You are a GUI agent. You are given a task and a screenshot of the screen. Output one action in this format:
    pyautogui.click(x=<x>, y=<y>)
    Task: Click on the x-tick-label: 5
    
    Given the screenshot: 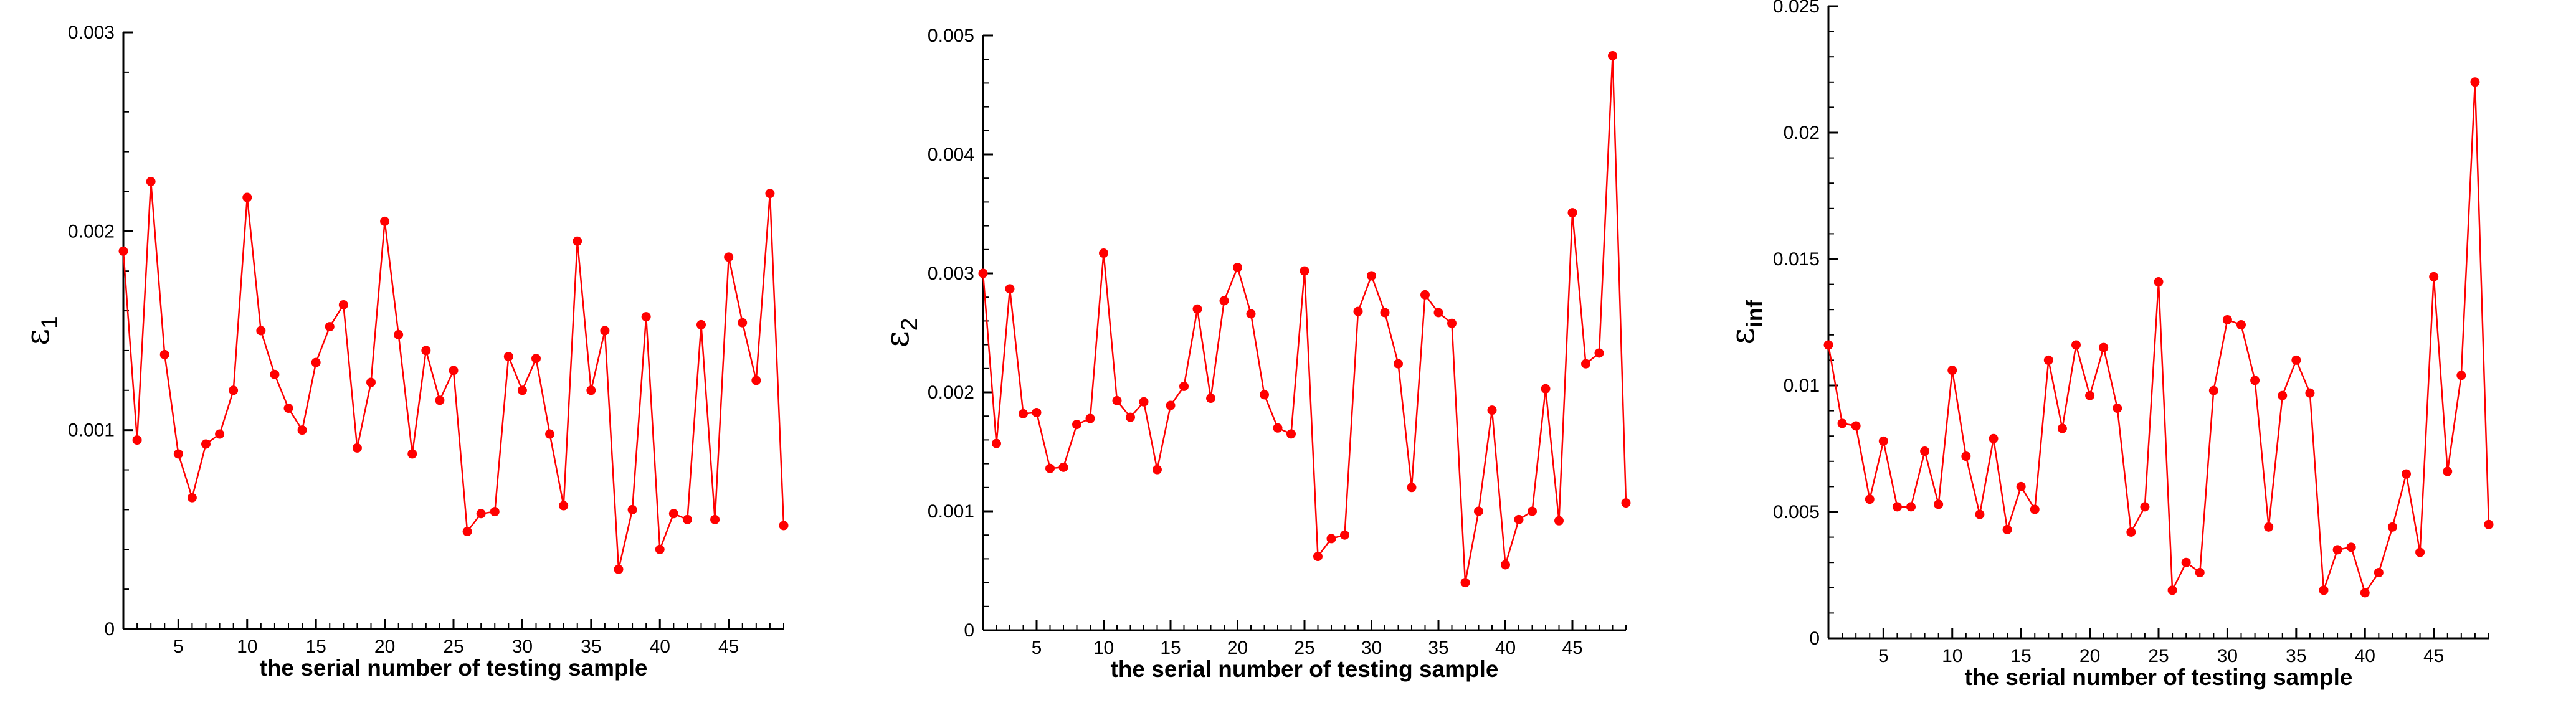 What is the action you would take?
    pyautogui.click(x=1037, y=648)
    